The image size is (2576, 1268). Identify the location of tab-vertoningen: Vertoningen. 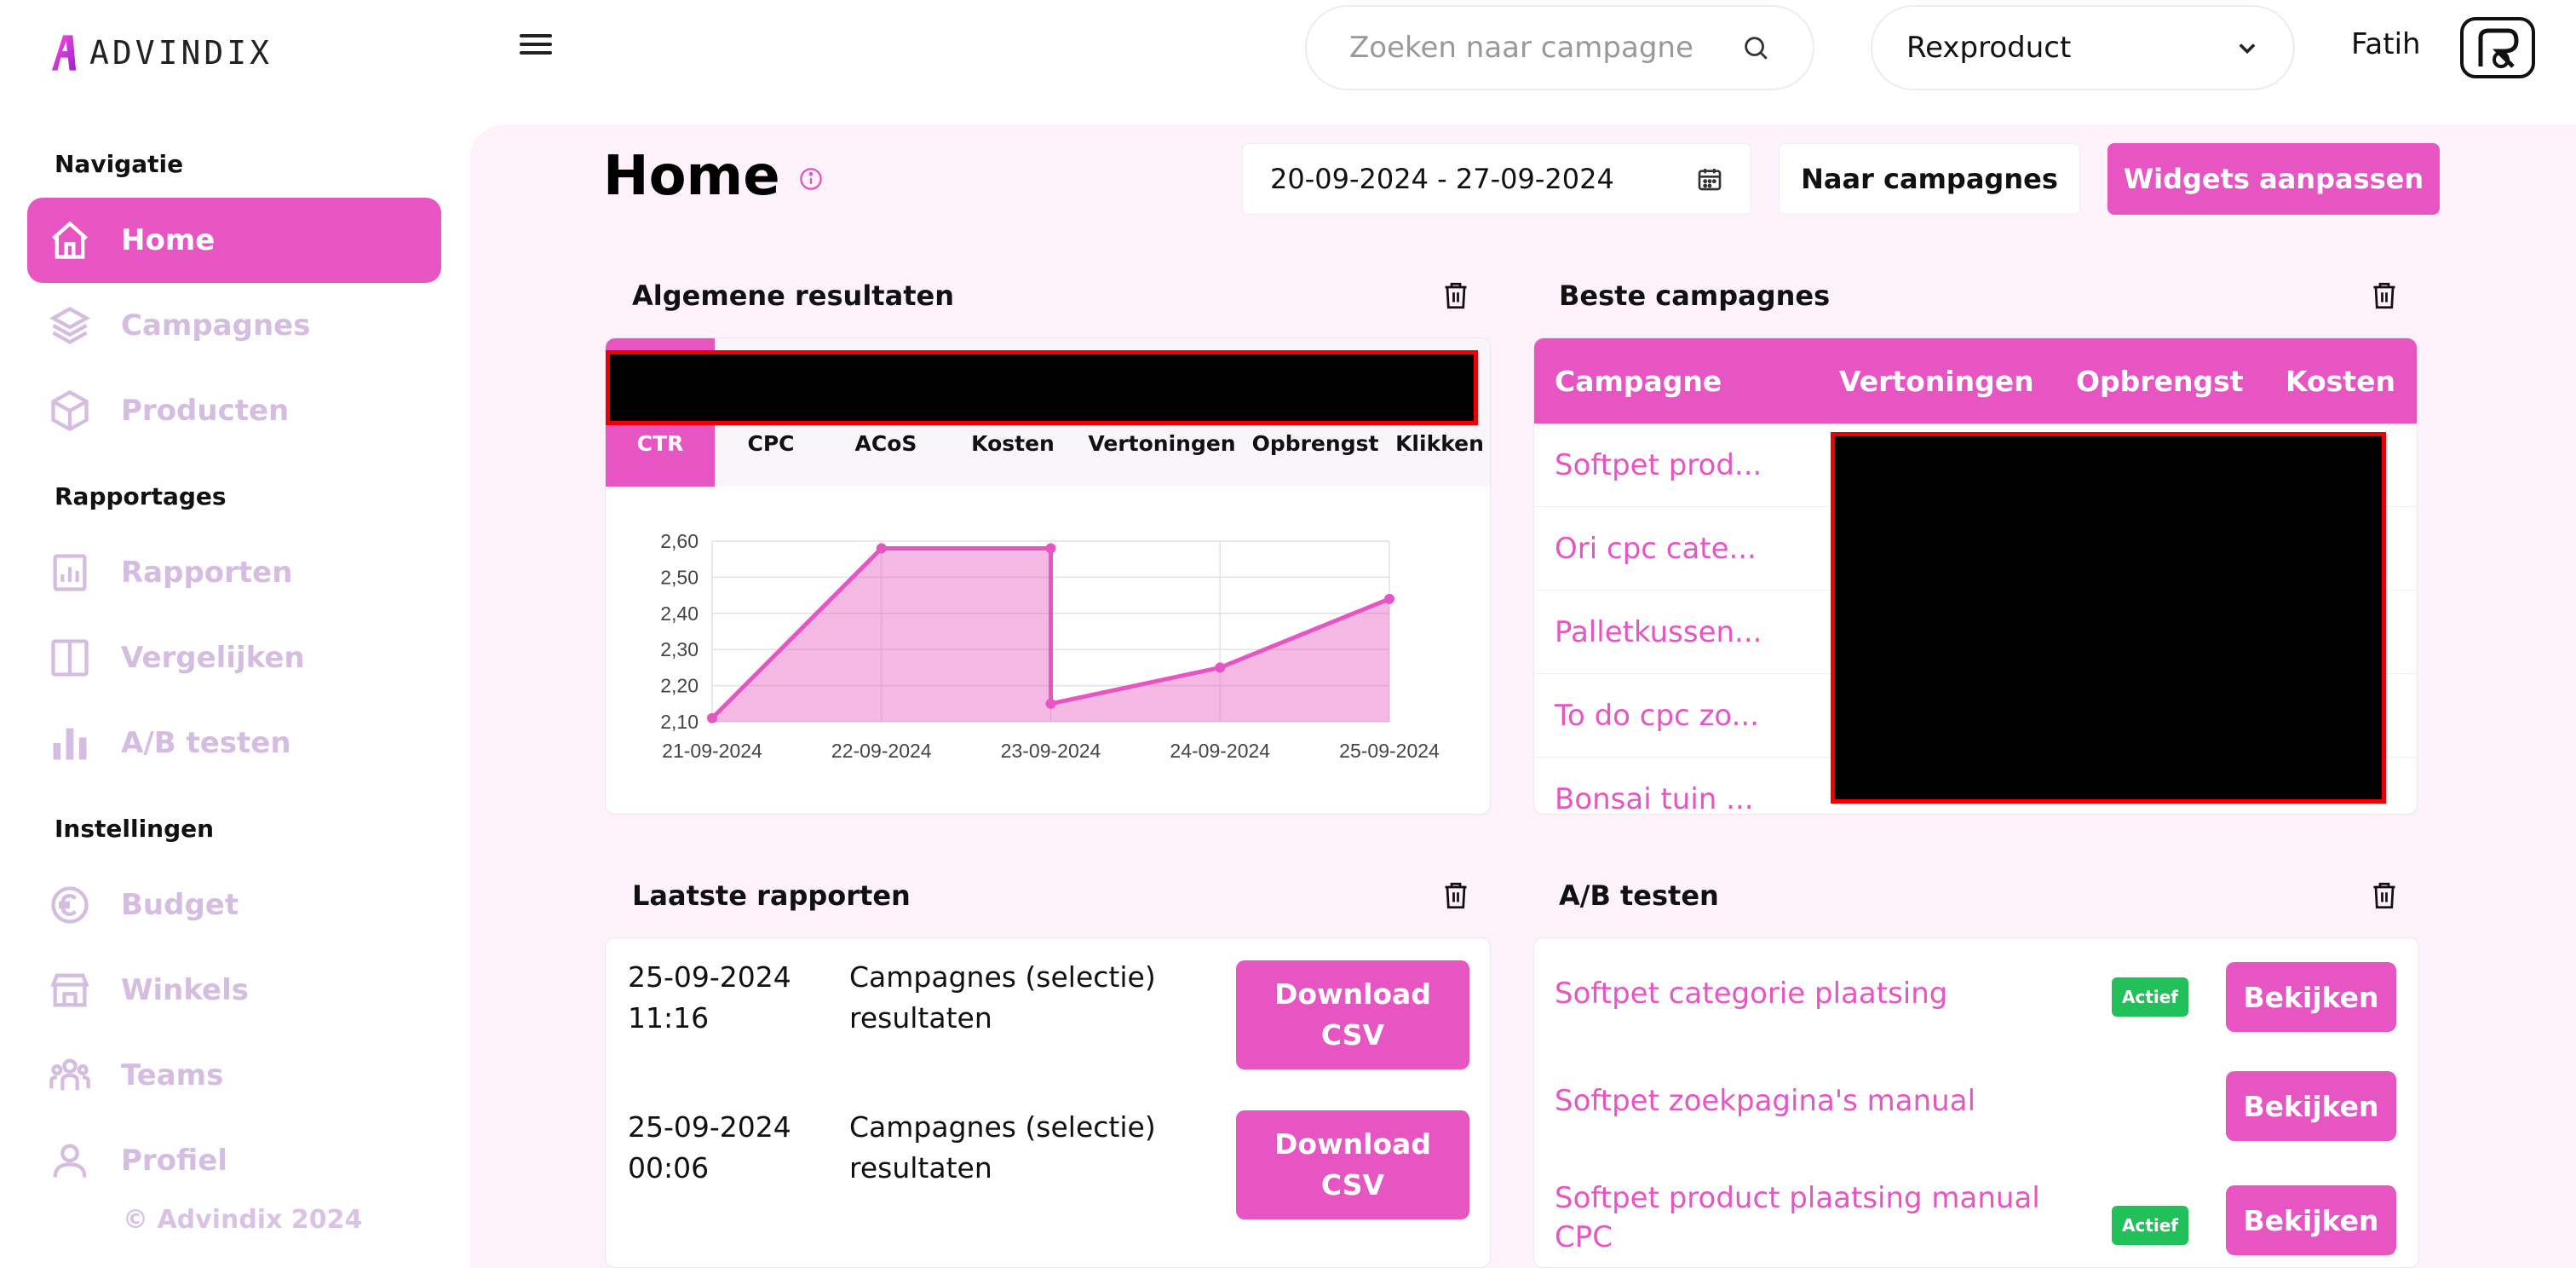
(1162, 443).